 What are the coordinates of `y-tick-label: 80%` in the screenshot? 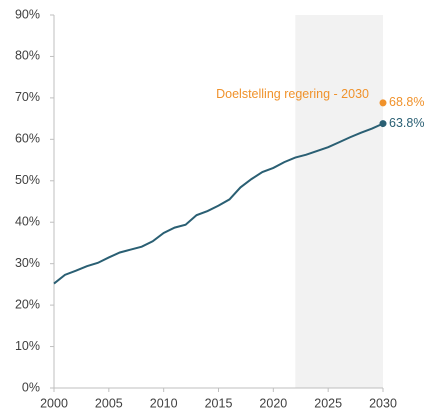 It's located at (27, 56).